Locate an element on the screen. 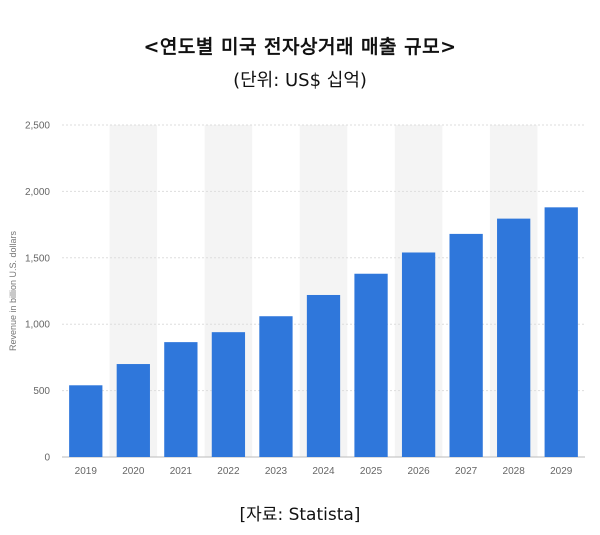  x-tick-label: 2024 is located at coordinates (323, 471).